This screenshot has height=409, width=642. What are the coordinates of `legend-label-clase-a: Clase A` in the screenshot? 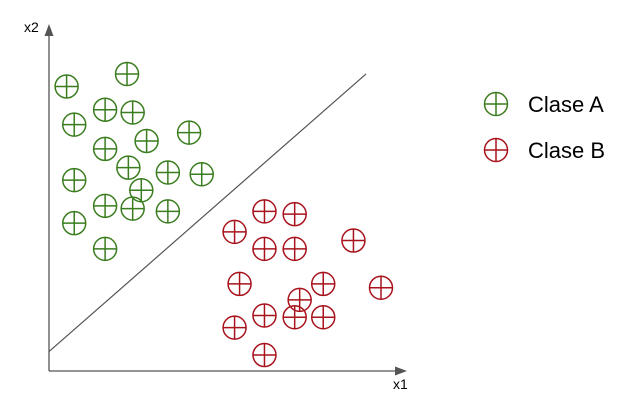 It's located at (566, 104).